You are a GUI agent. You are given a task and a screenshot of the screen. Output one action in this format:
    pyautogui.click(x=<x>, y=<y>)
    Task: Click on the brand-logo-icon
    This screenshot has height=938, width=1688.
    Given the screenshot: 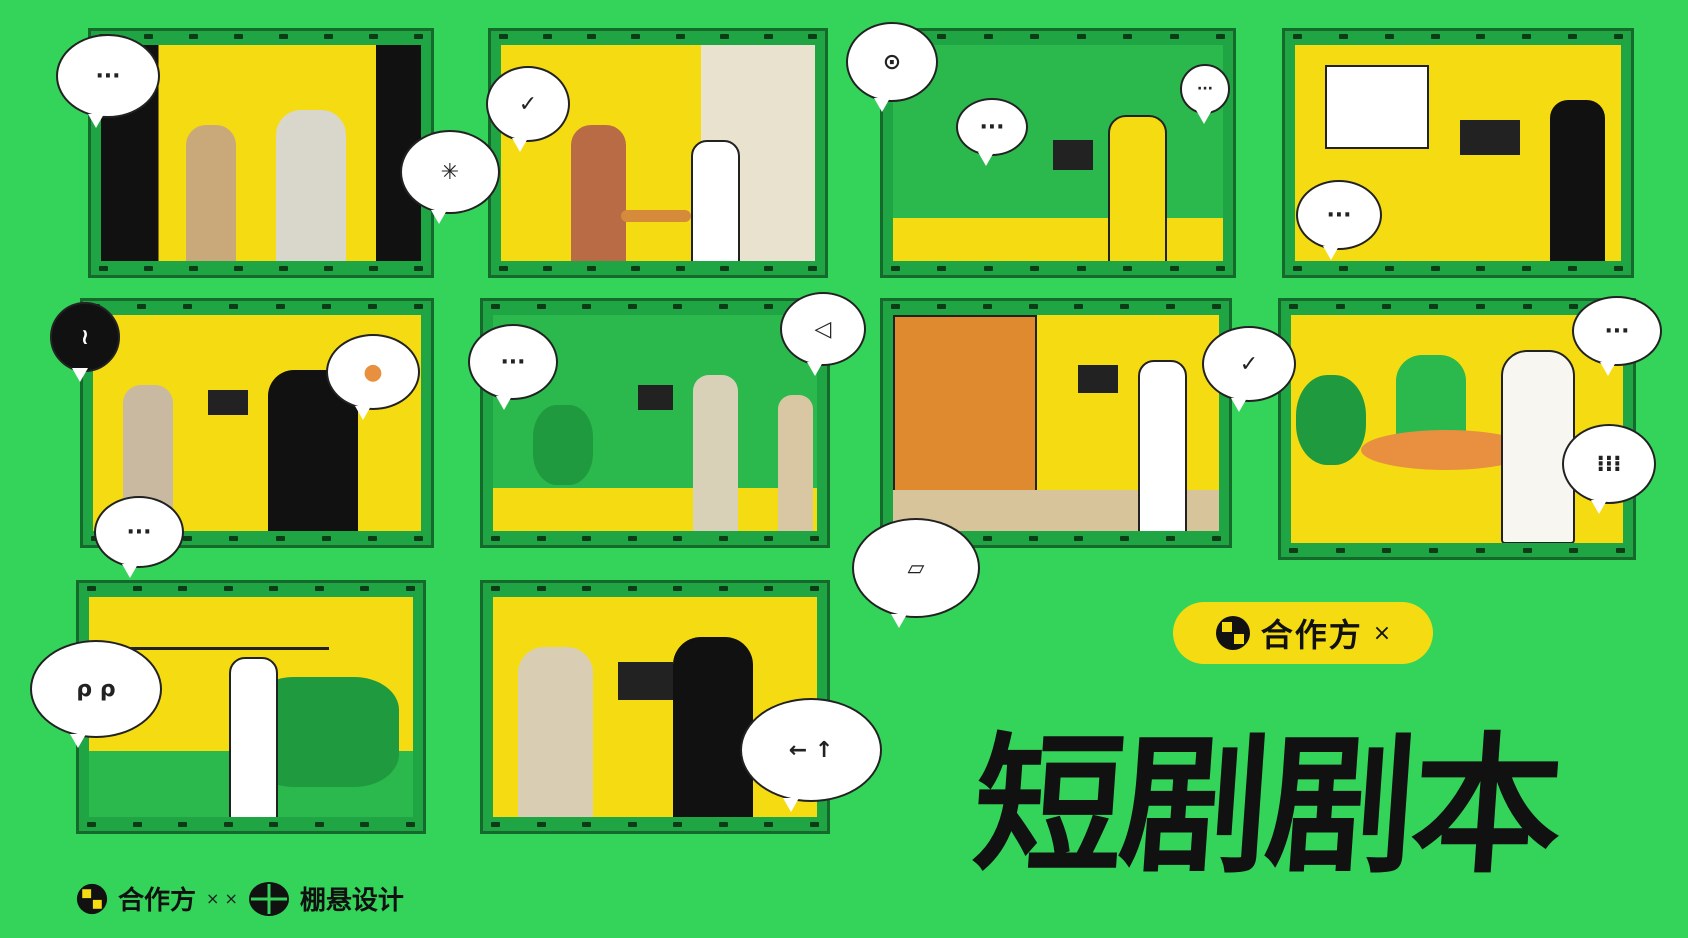 What is the action you would take?
    pyautogui.click(x=268, y=898)
    